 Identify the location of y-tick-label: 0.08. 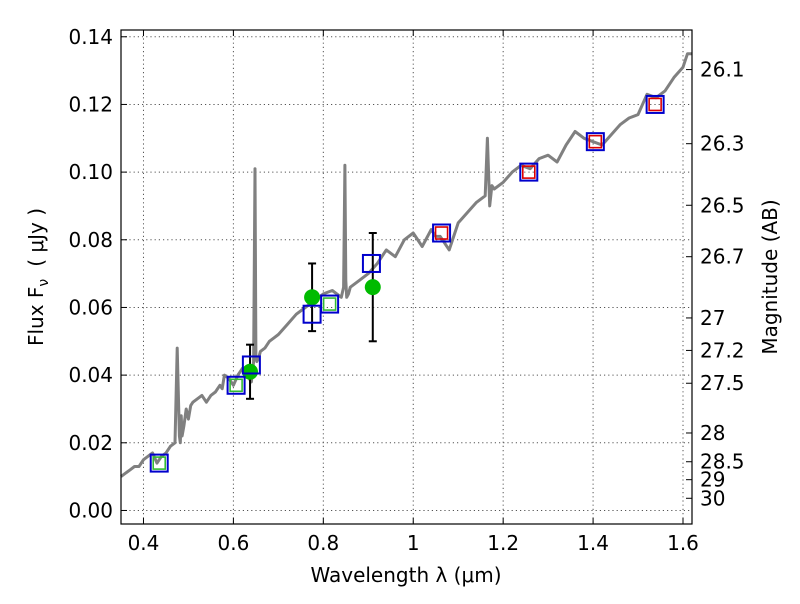
(90, 240).